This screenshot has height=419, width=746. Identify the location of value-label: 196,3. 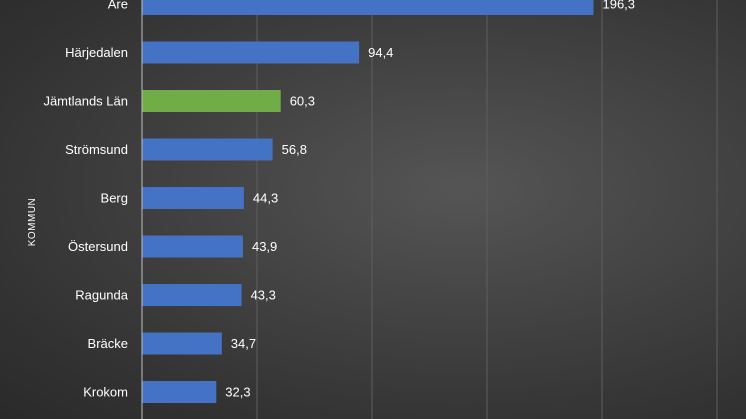
(618, 6).